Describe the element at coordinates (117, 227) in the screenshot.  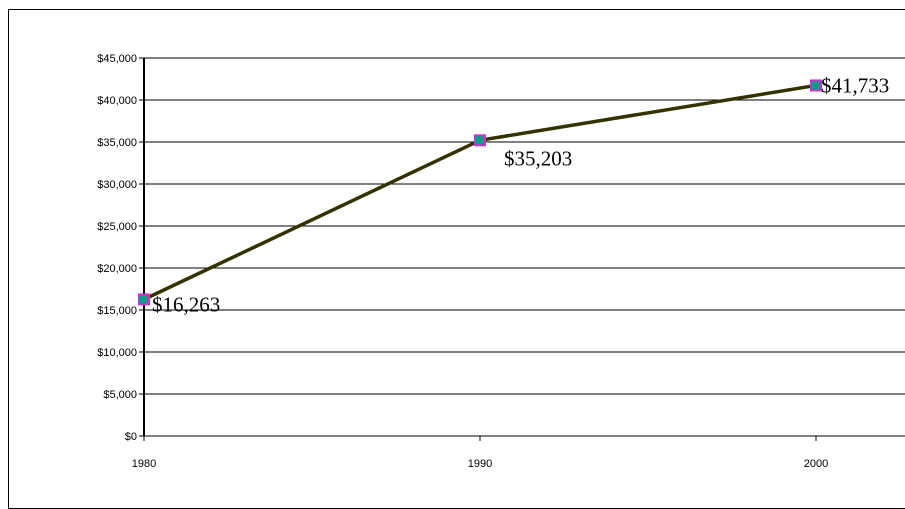
I see `y-tick-label: $25,000` at that location.